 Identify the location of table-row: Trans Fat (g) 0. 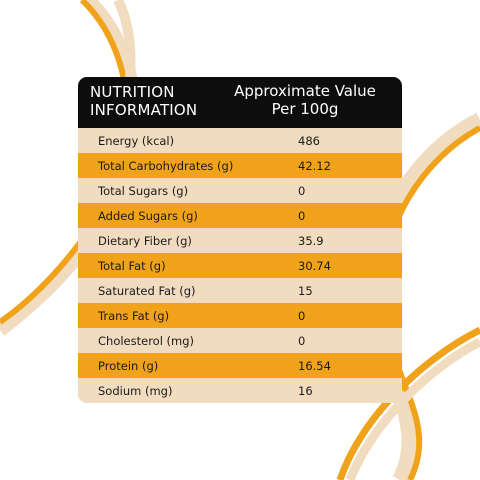
(240, 315).